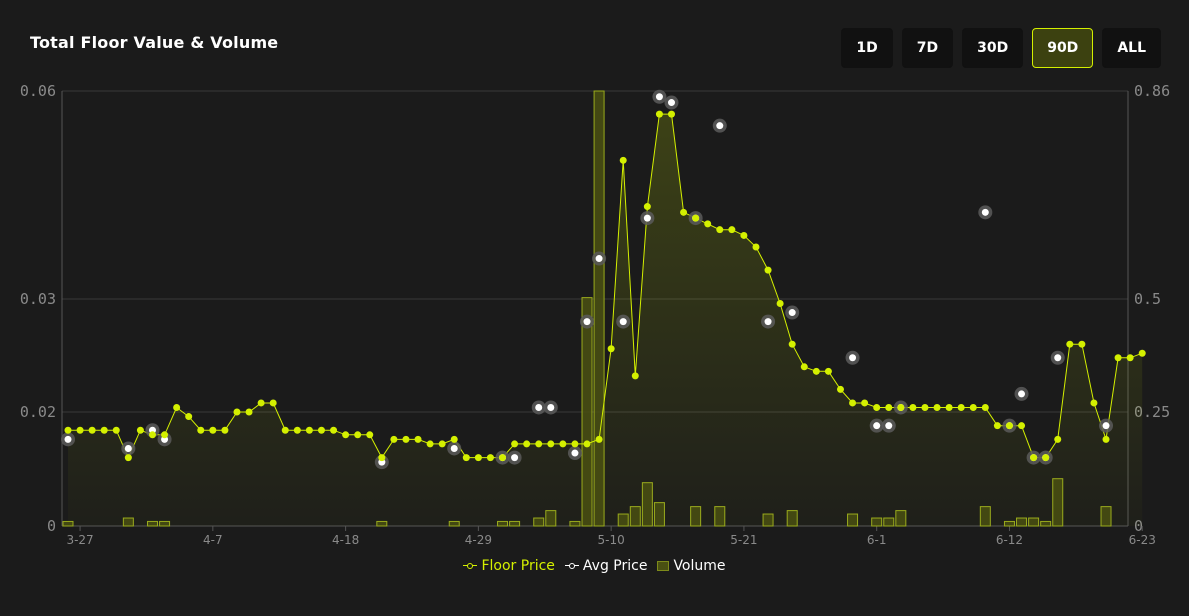 The image size is (1189, 616). What do you see at coordinates (345, 540) in the screenshot?
I see `x-axis-tick-label: 4-18` at bounding box center [345, 540].